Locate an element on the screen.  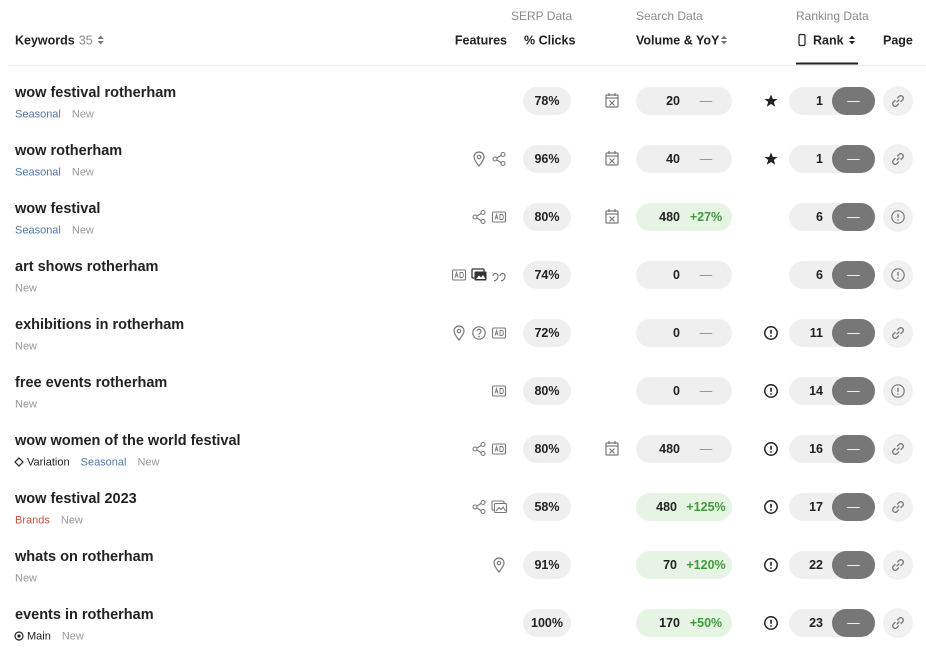
rank: 1 is located at coordinates (819, 159).